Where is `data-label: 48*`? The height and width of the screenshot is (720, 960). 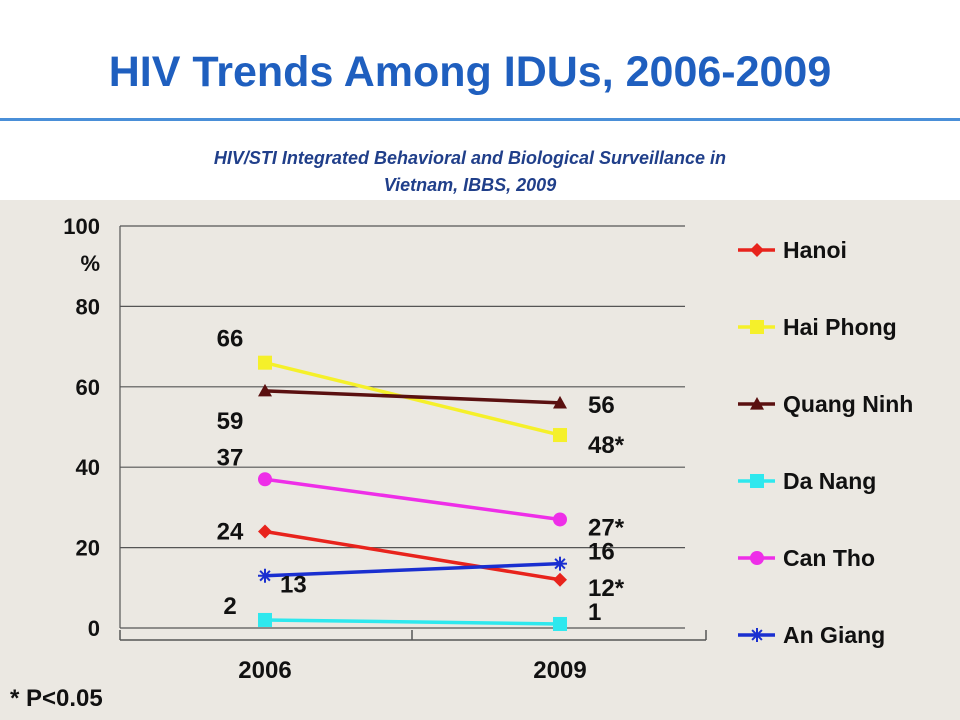 data-label: 48* is located at coordinates (606, 445).